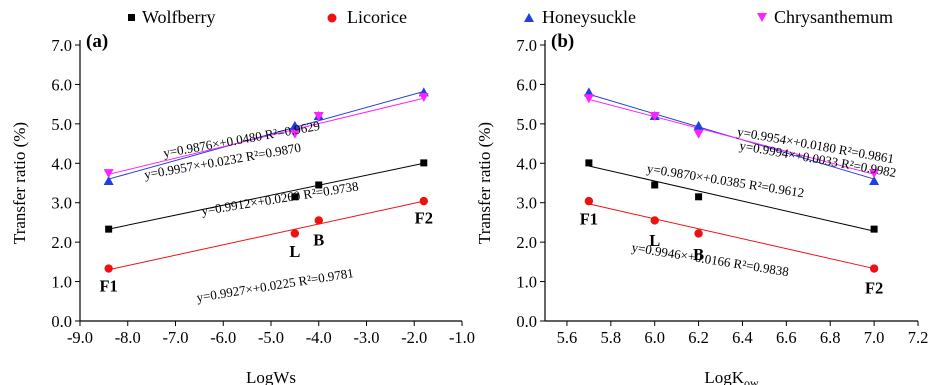 This screenshot has width=945, height=385. Describe the element at coordinates (567, 337) in the screenshot. I see `panel-b-x-tick-label: 5.6` at that location.